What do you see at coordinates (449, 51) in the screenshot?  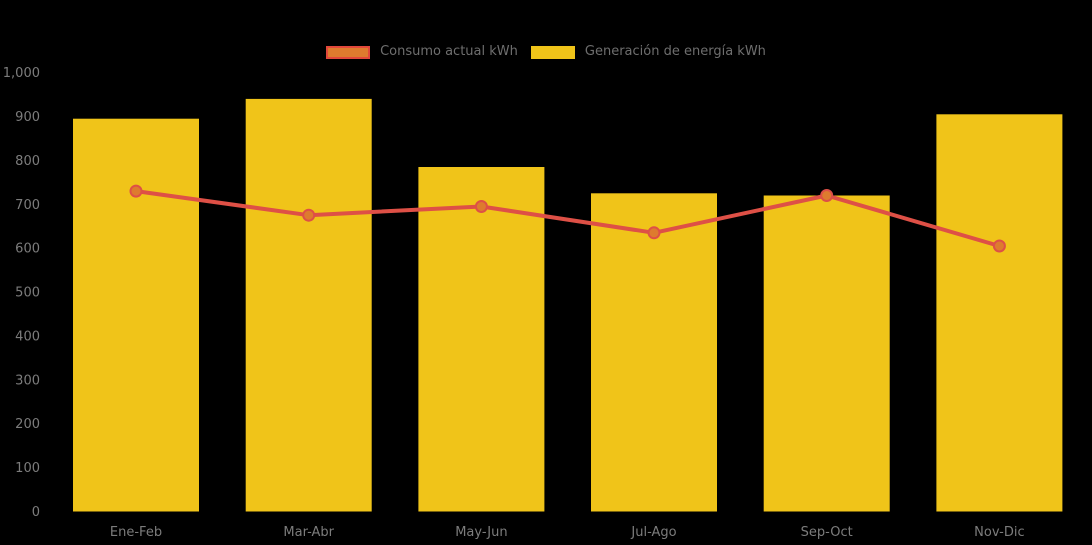 I see `legend-label-consumo-actual: Consumo actual kWh` at bounding box center [449, 51].